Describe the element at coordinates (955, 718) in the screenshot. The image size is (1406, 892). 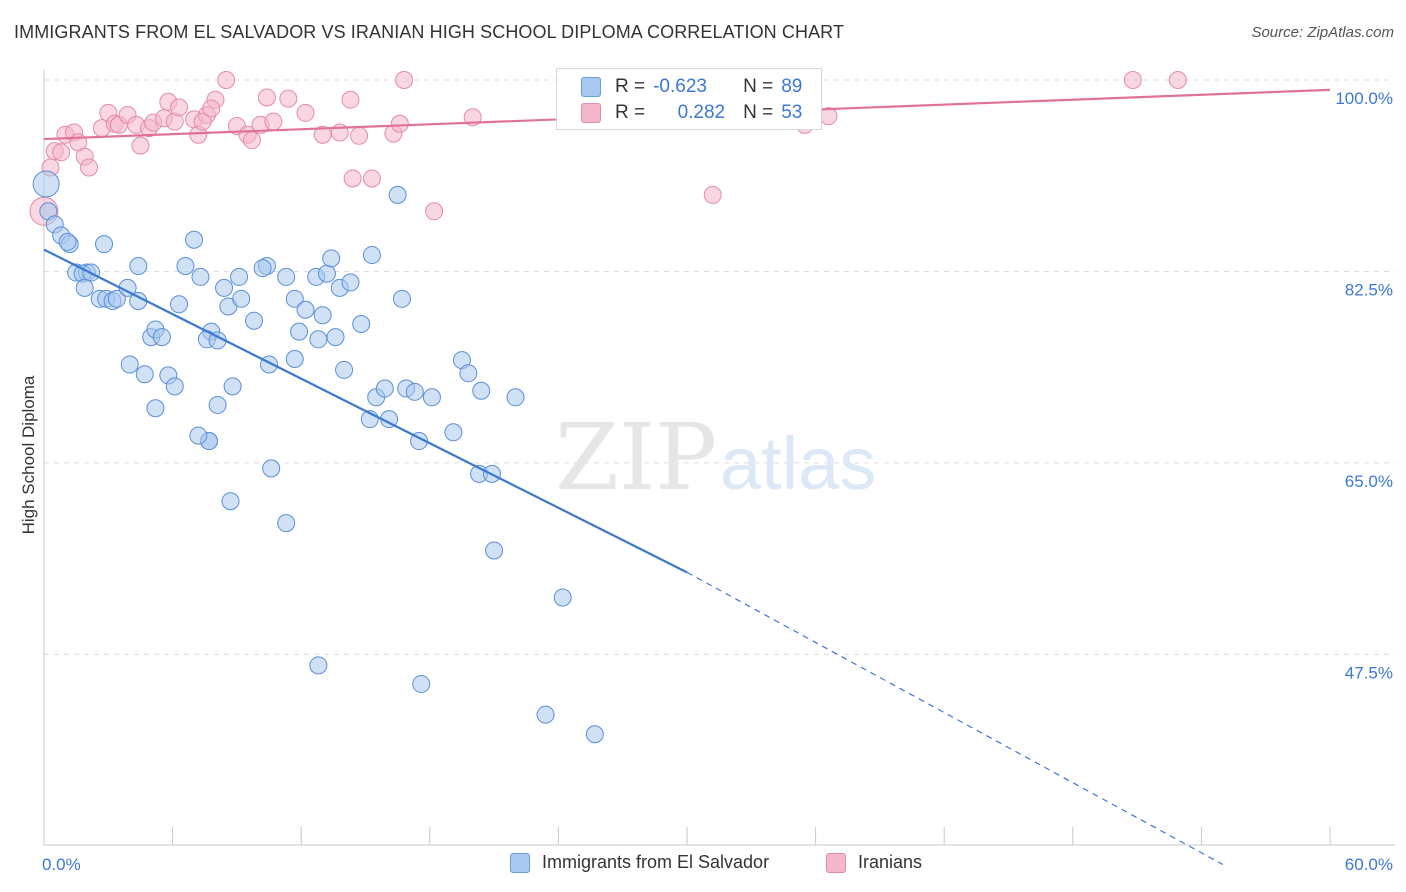
I see `trend-line-el-salvador-extension` at that location.